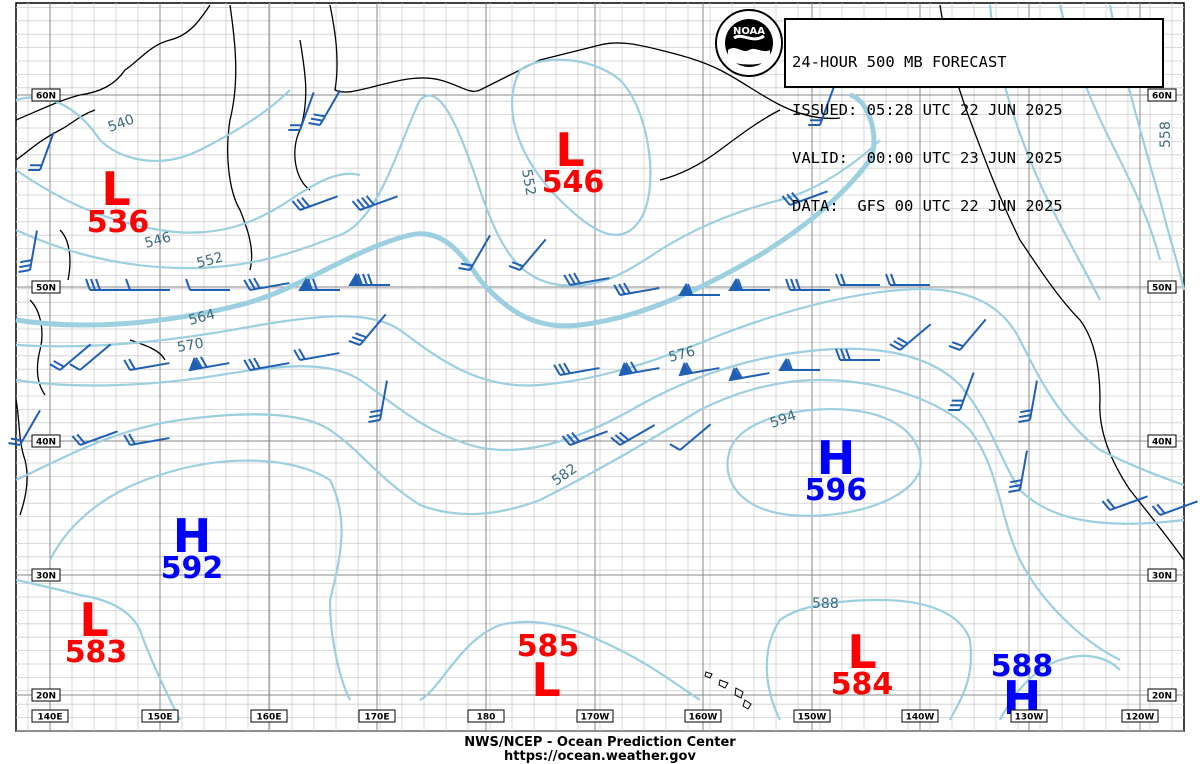  I want to click on contour-label: 576, so click(682, 354).